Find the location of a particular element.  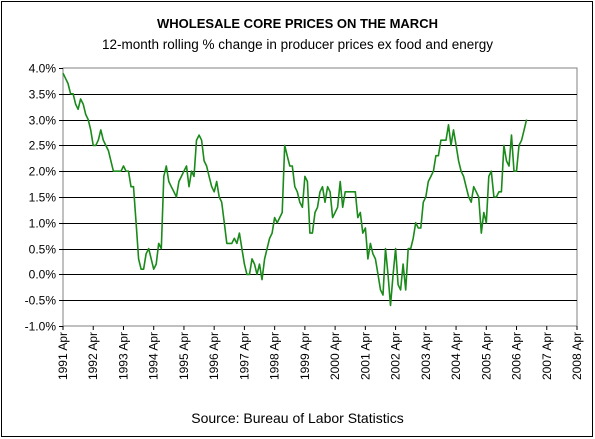

x-tick-label: 2008 Apr is located at coordinates (577, 356).